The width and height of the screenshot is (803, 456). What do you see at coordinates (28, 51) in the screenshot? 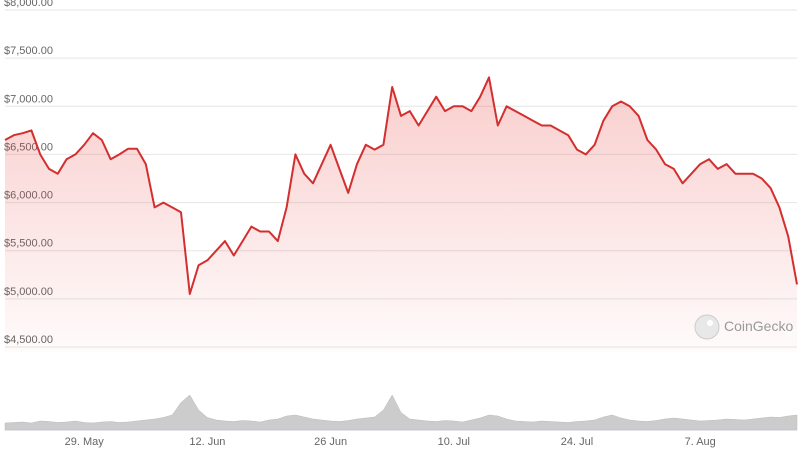
I see `y-tick-label: $7,500.00` at bounding box center [28, 51].